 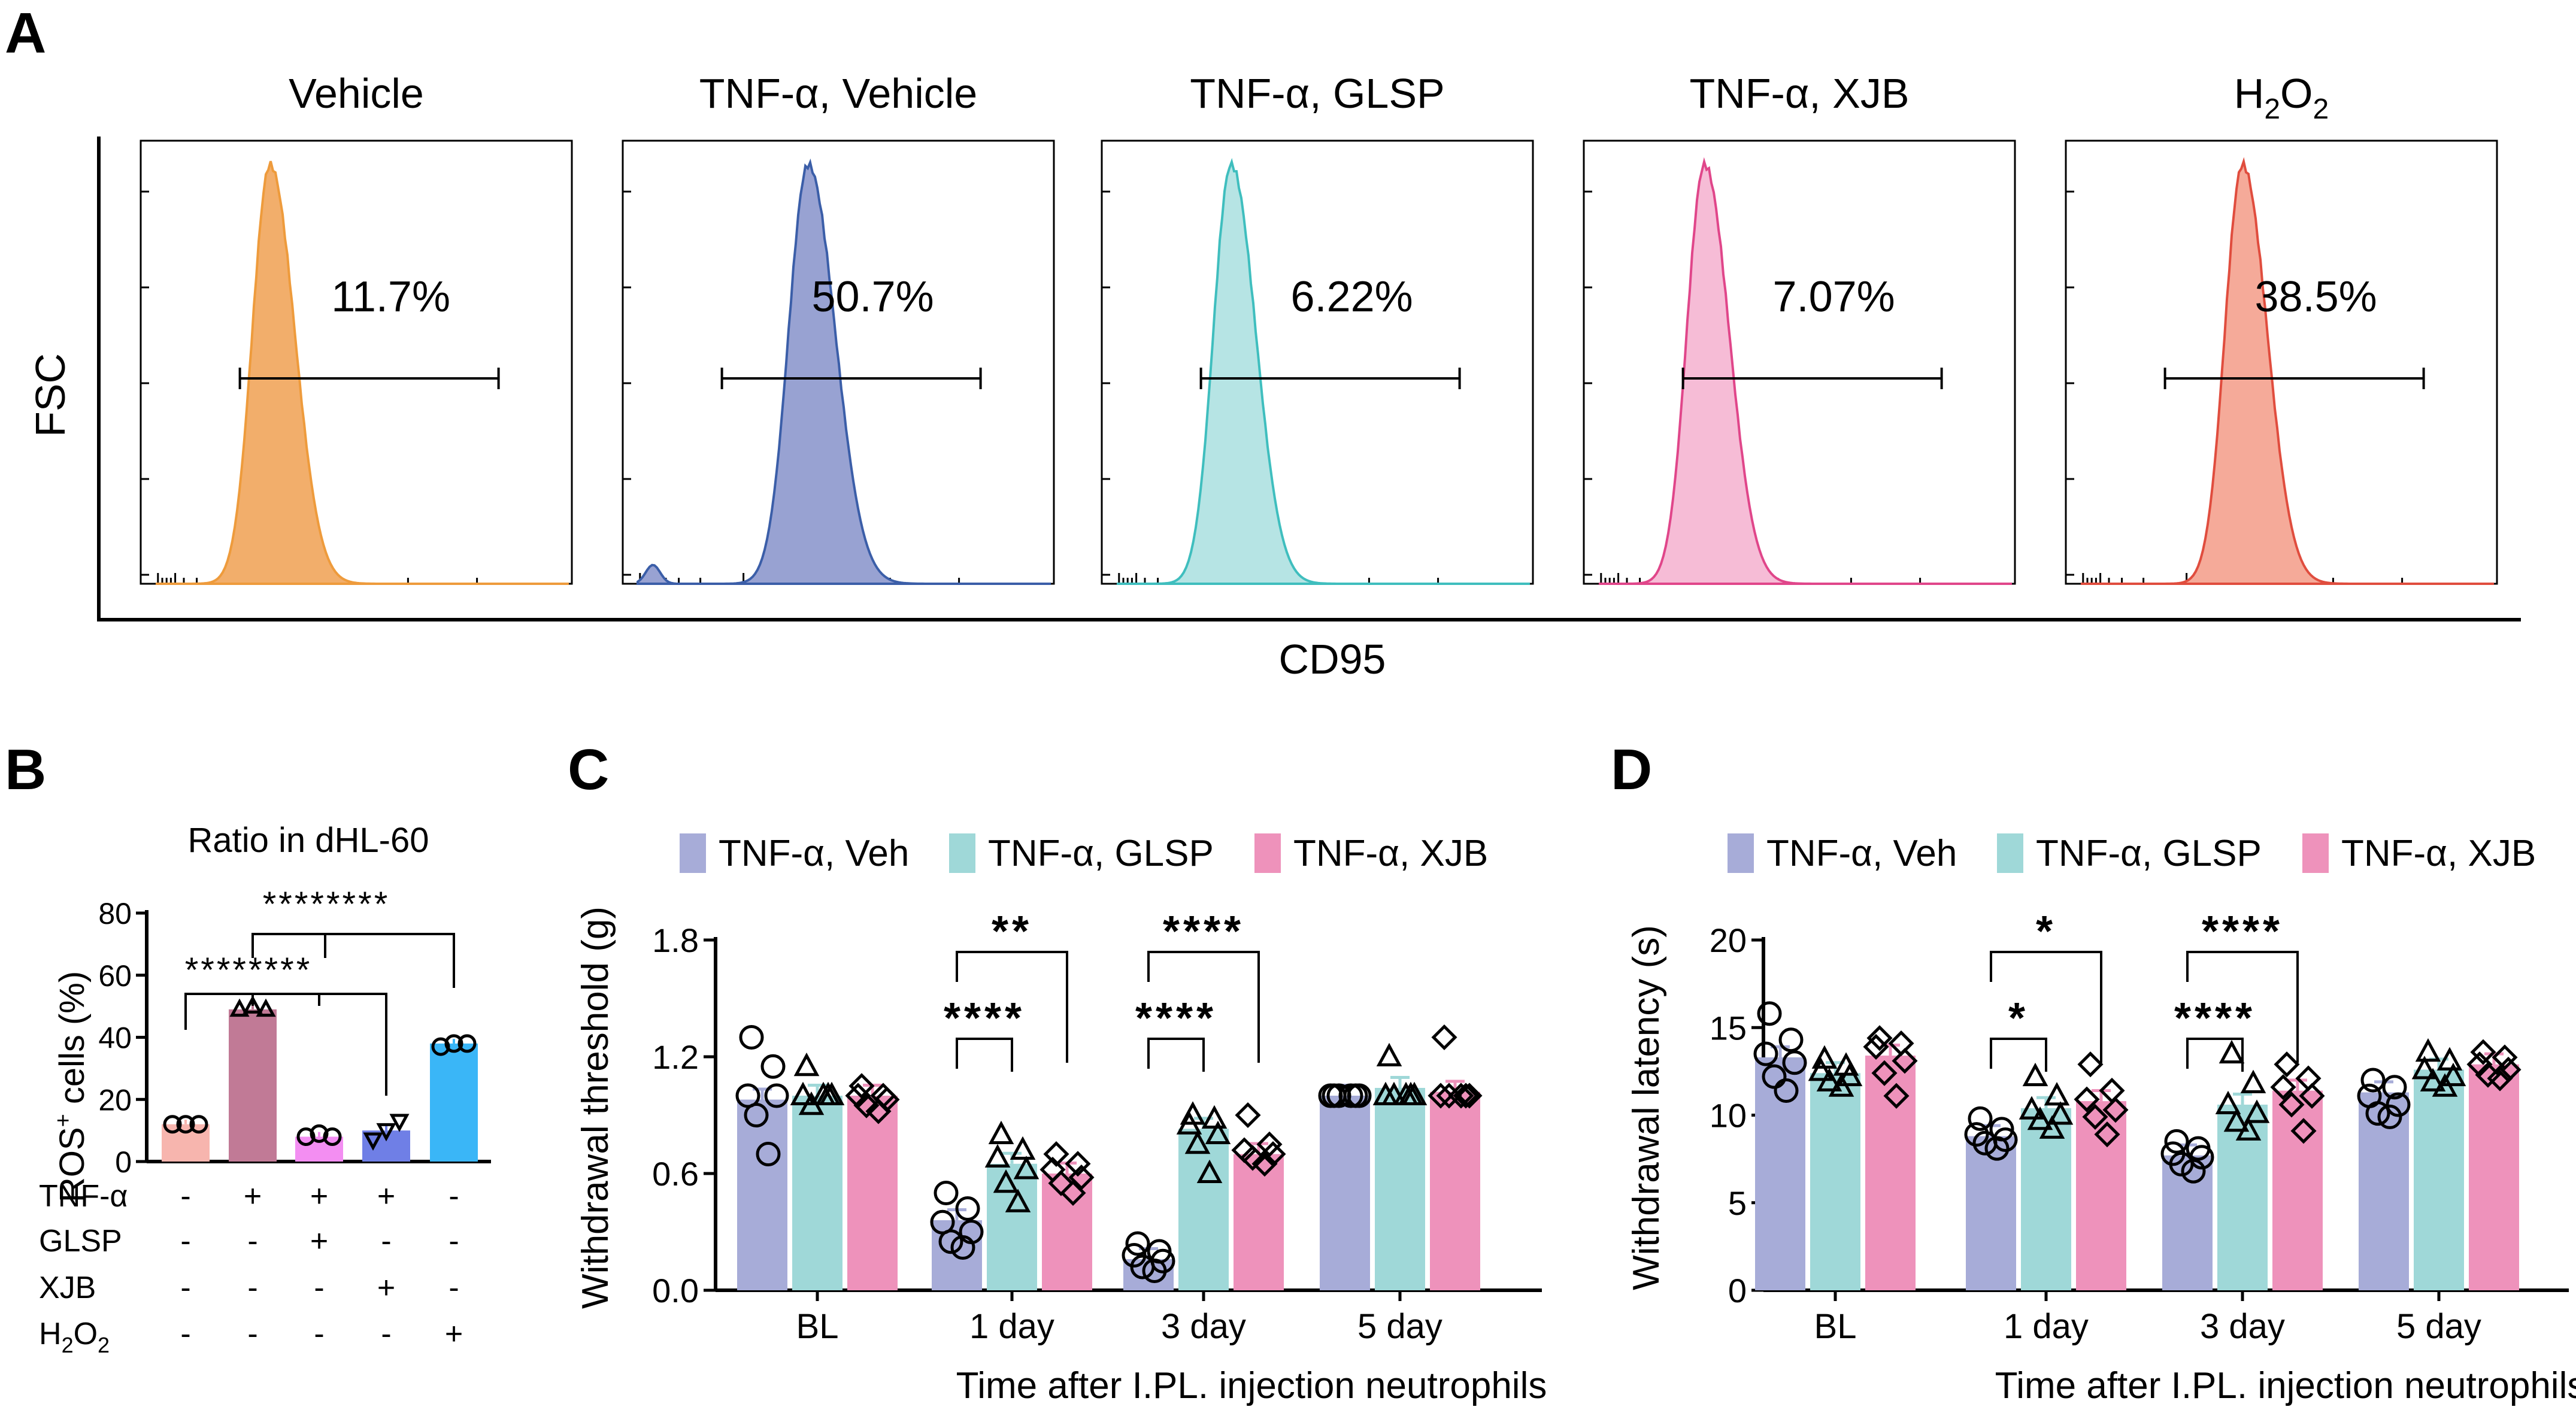 What do you see at coordinates (253, 1196) in the screenshot?
I see `b-table-mark: +` at bounding box center [253, 1196].